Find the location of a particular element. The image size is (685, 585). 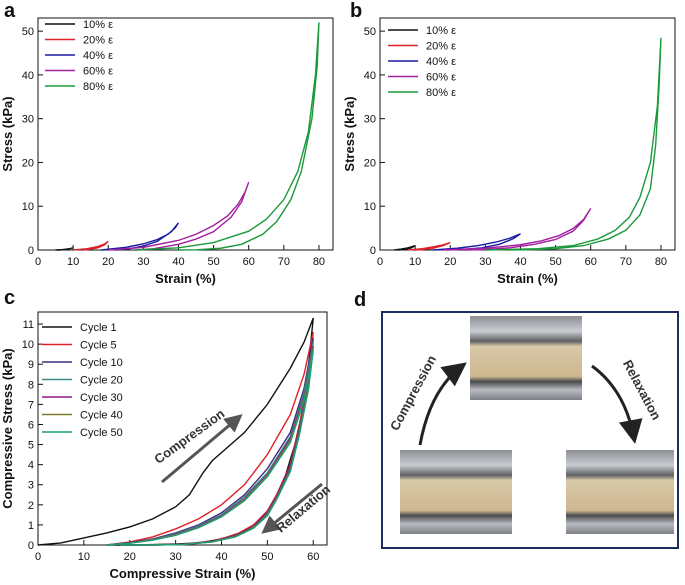

panel-label: b is located at coordinates (356, 11).